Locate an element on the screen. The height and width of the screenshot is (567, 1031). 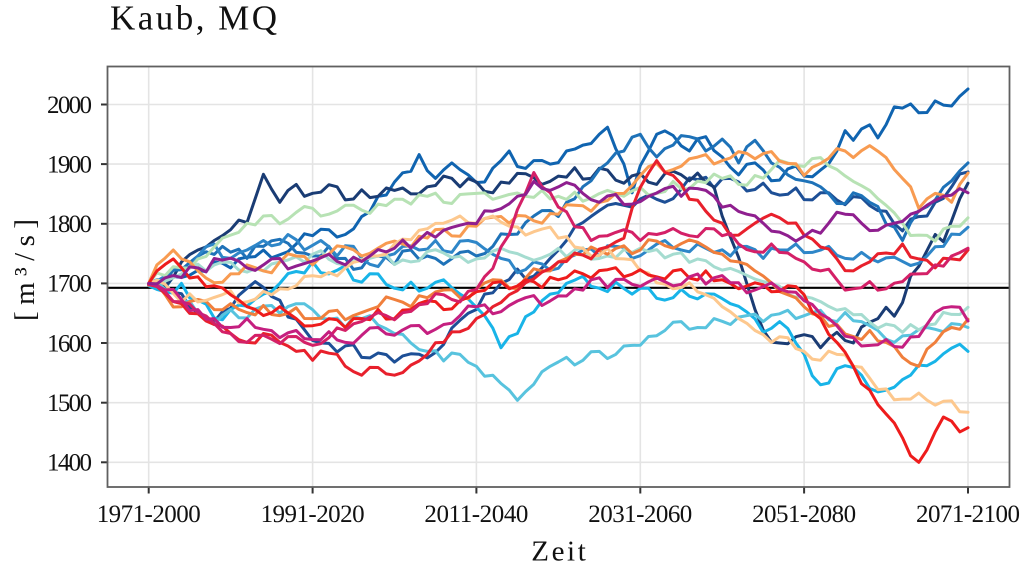
svg-text: 1400 is located at coordinates (69, 463).